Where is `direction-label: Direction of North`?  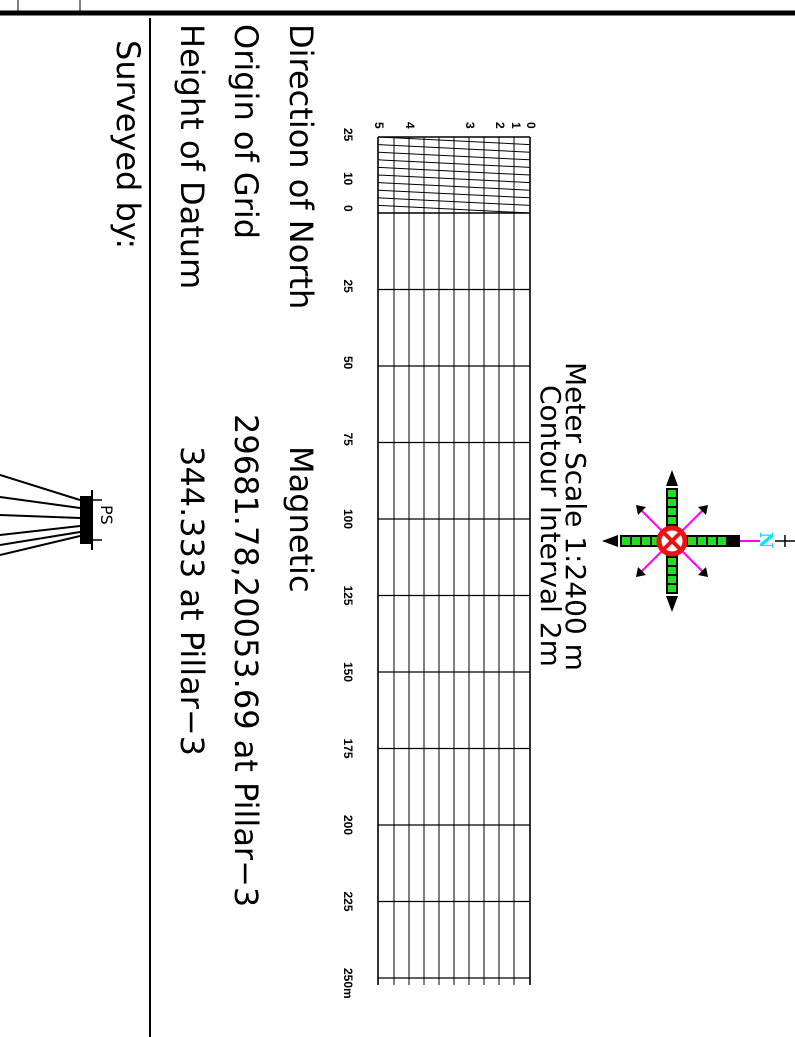
direction-label: Direction of North is located at coordinates (301, 166).